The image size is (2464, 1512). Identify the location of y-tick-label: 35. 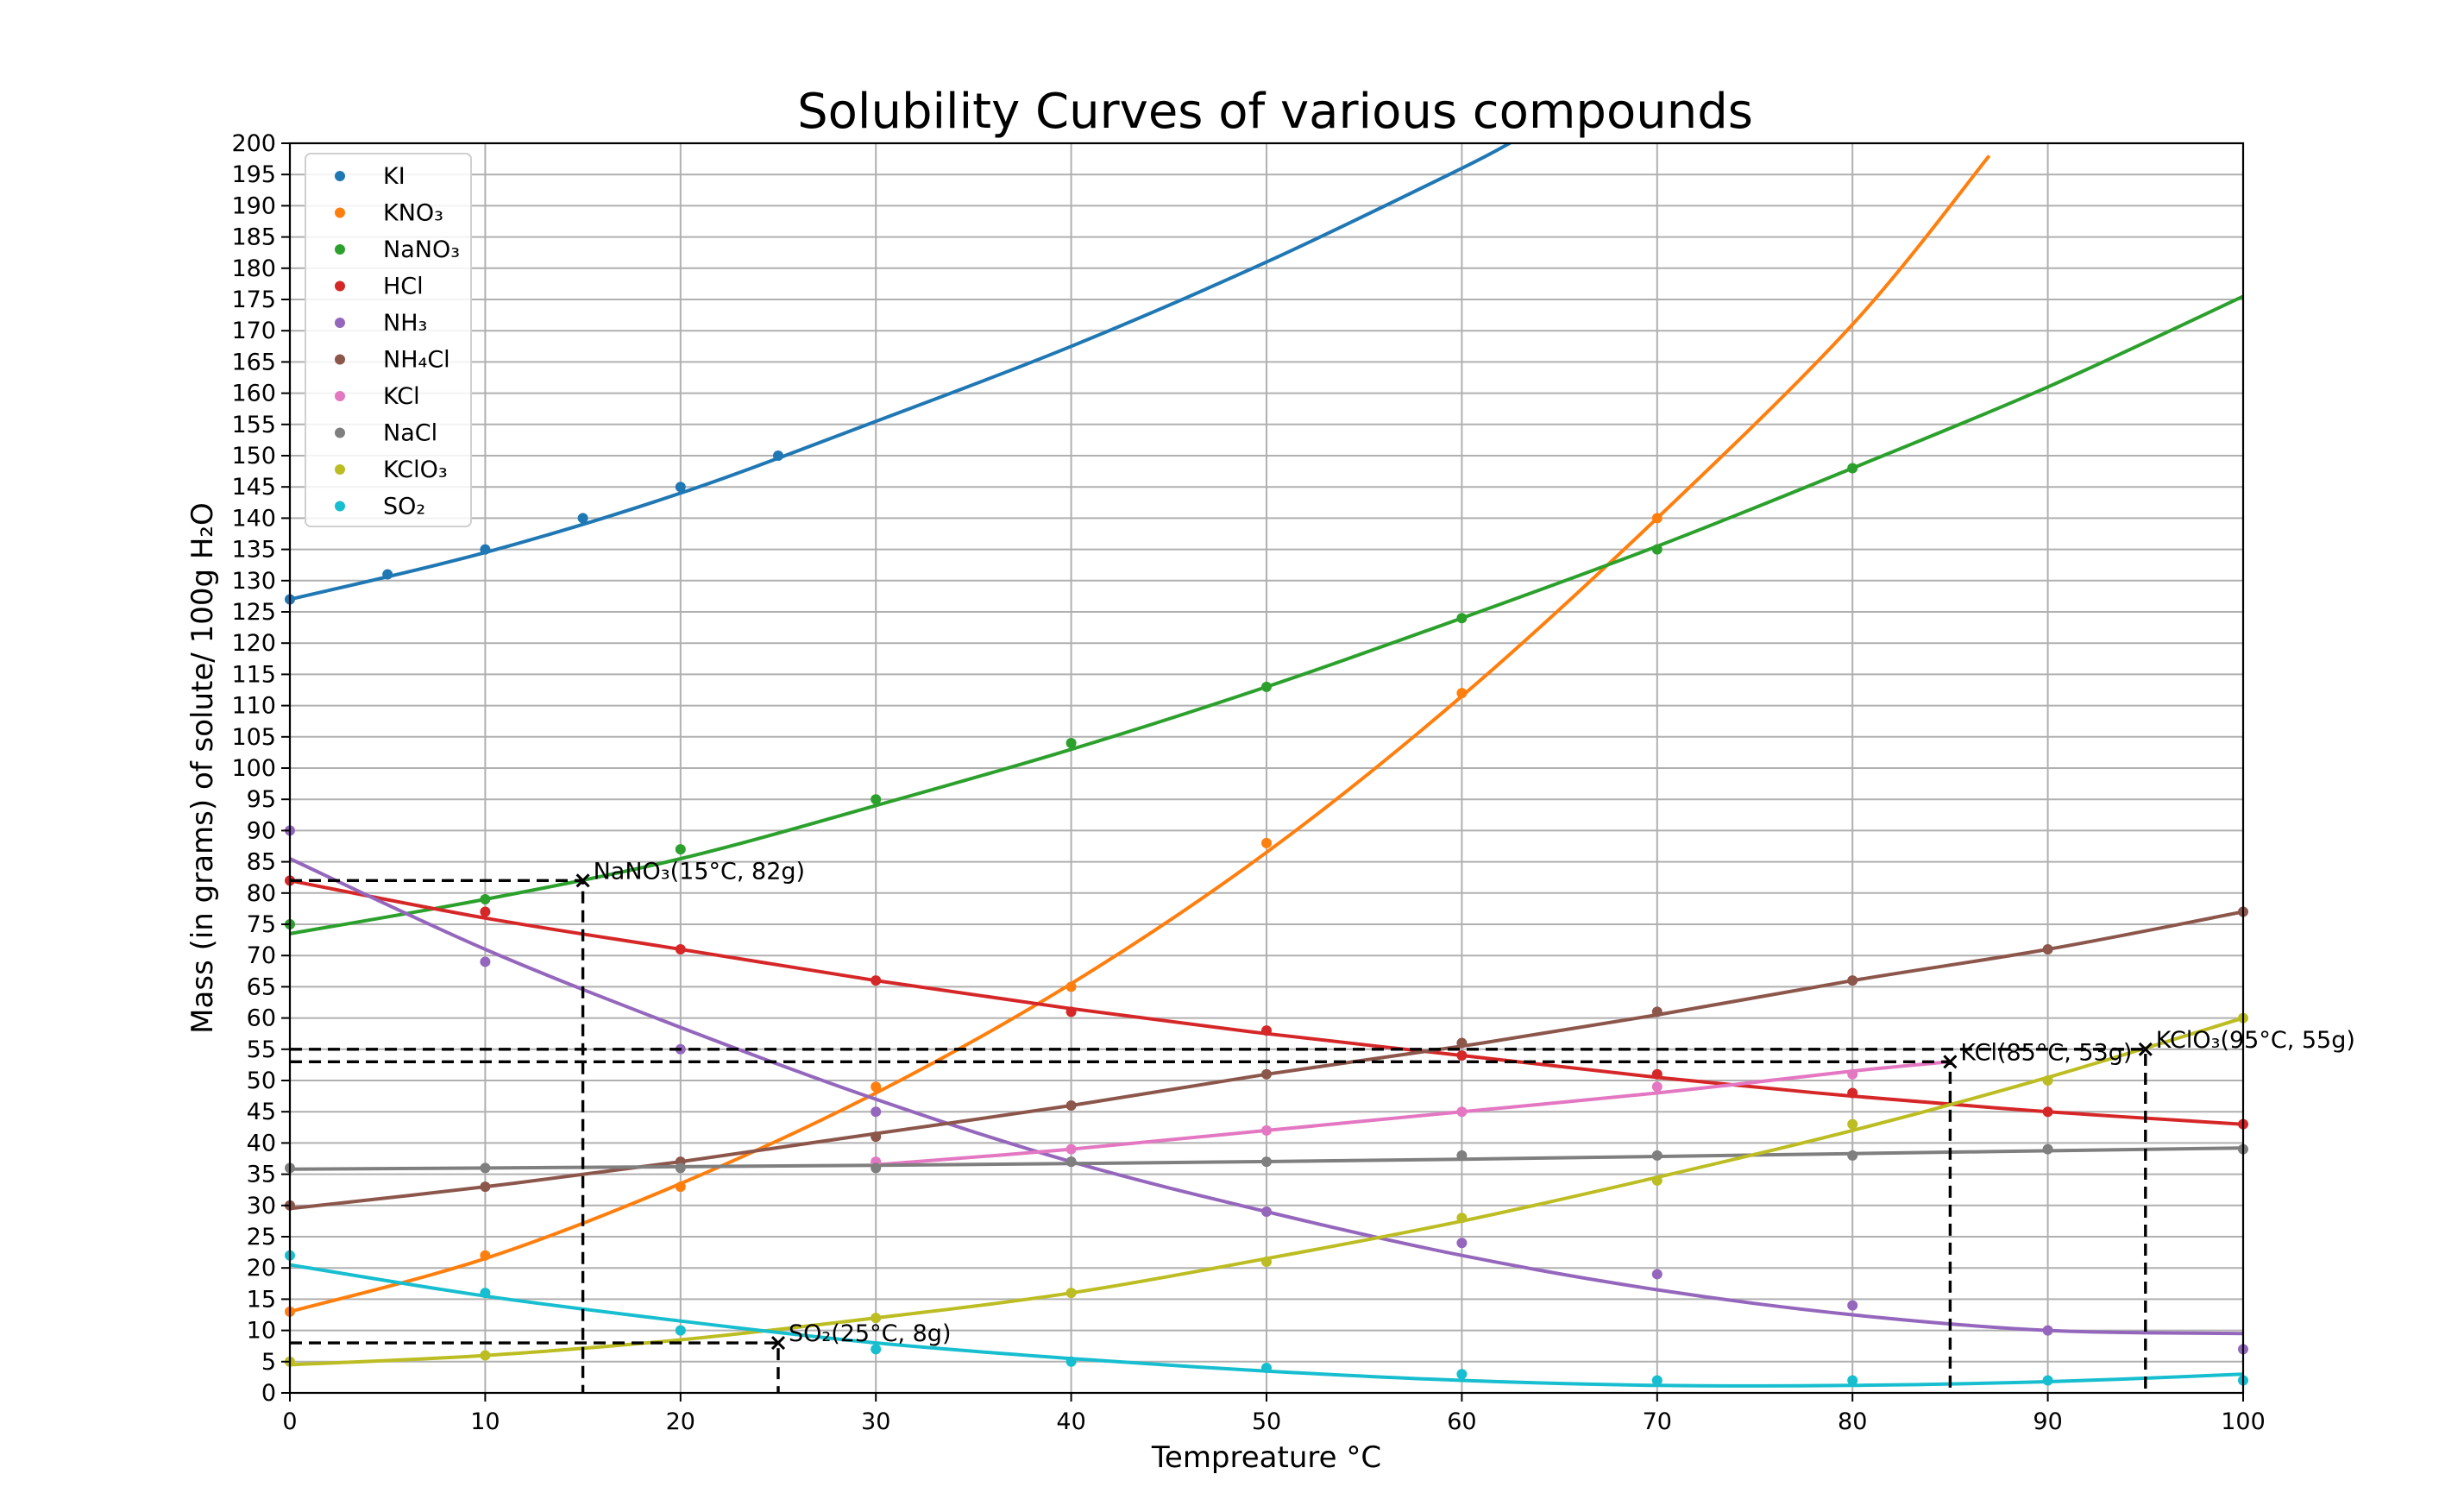
(262, 1175).